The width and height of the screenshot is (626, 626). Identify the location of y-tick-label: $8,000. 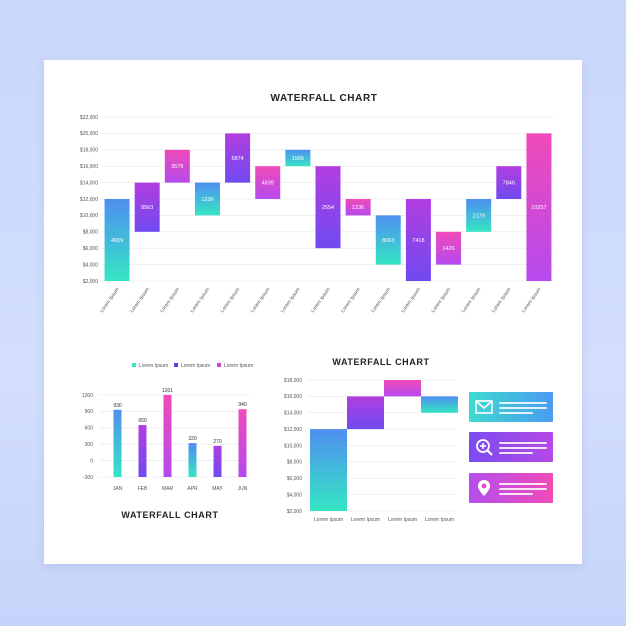
(91, 233).